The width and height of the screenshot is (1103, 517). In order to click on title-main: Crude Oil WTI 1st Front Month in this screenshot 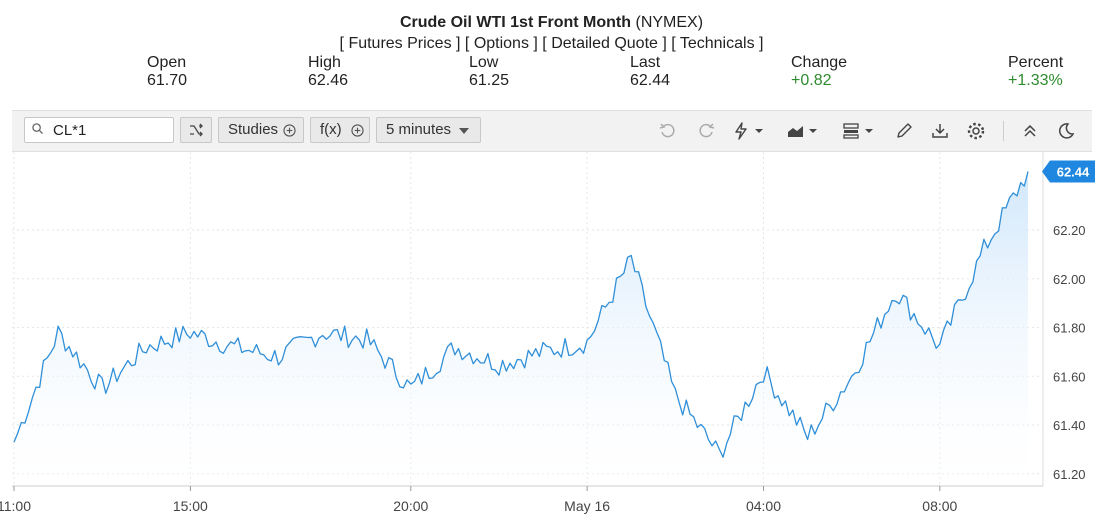, I will do `click(515, 22)`.